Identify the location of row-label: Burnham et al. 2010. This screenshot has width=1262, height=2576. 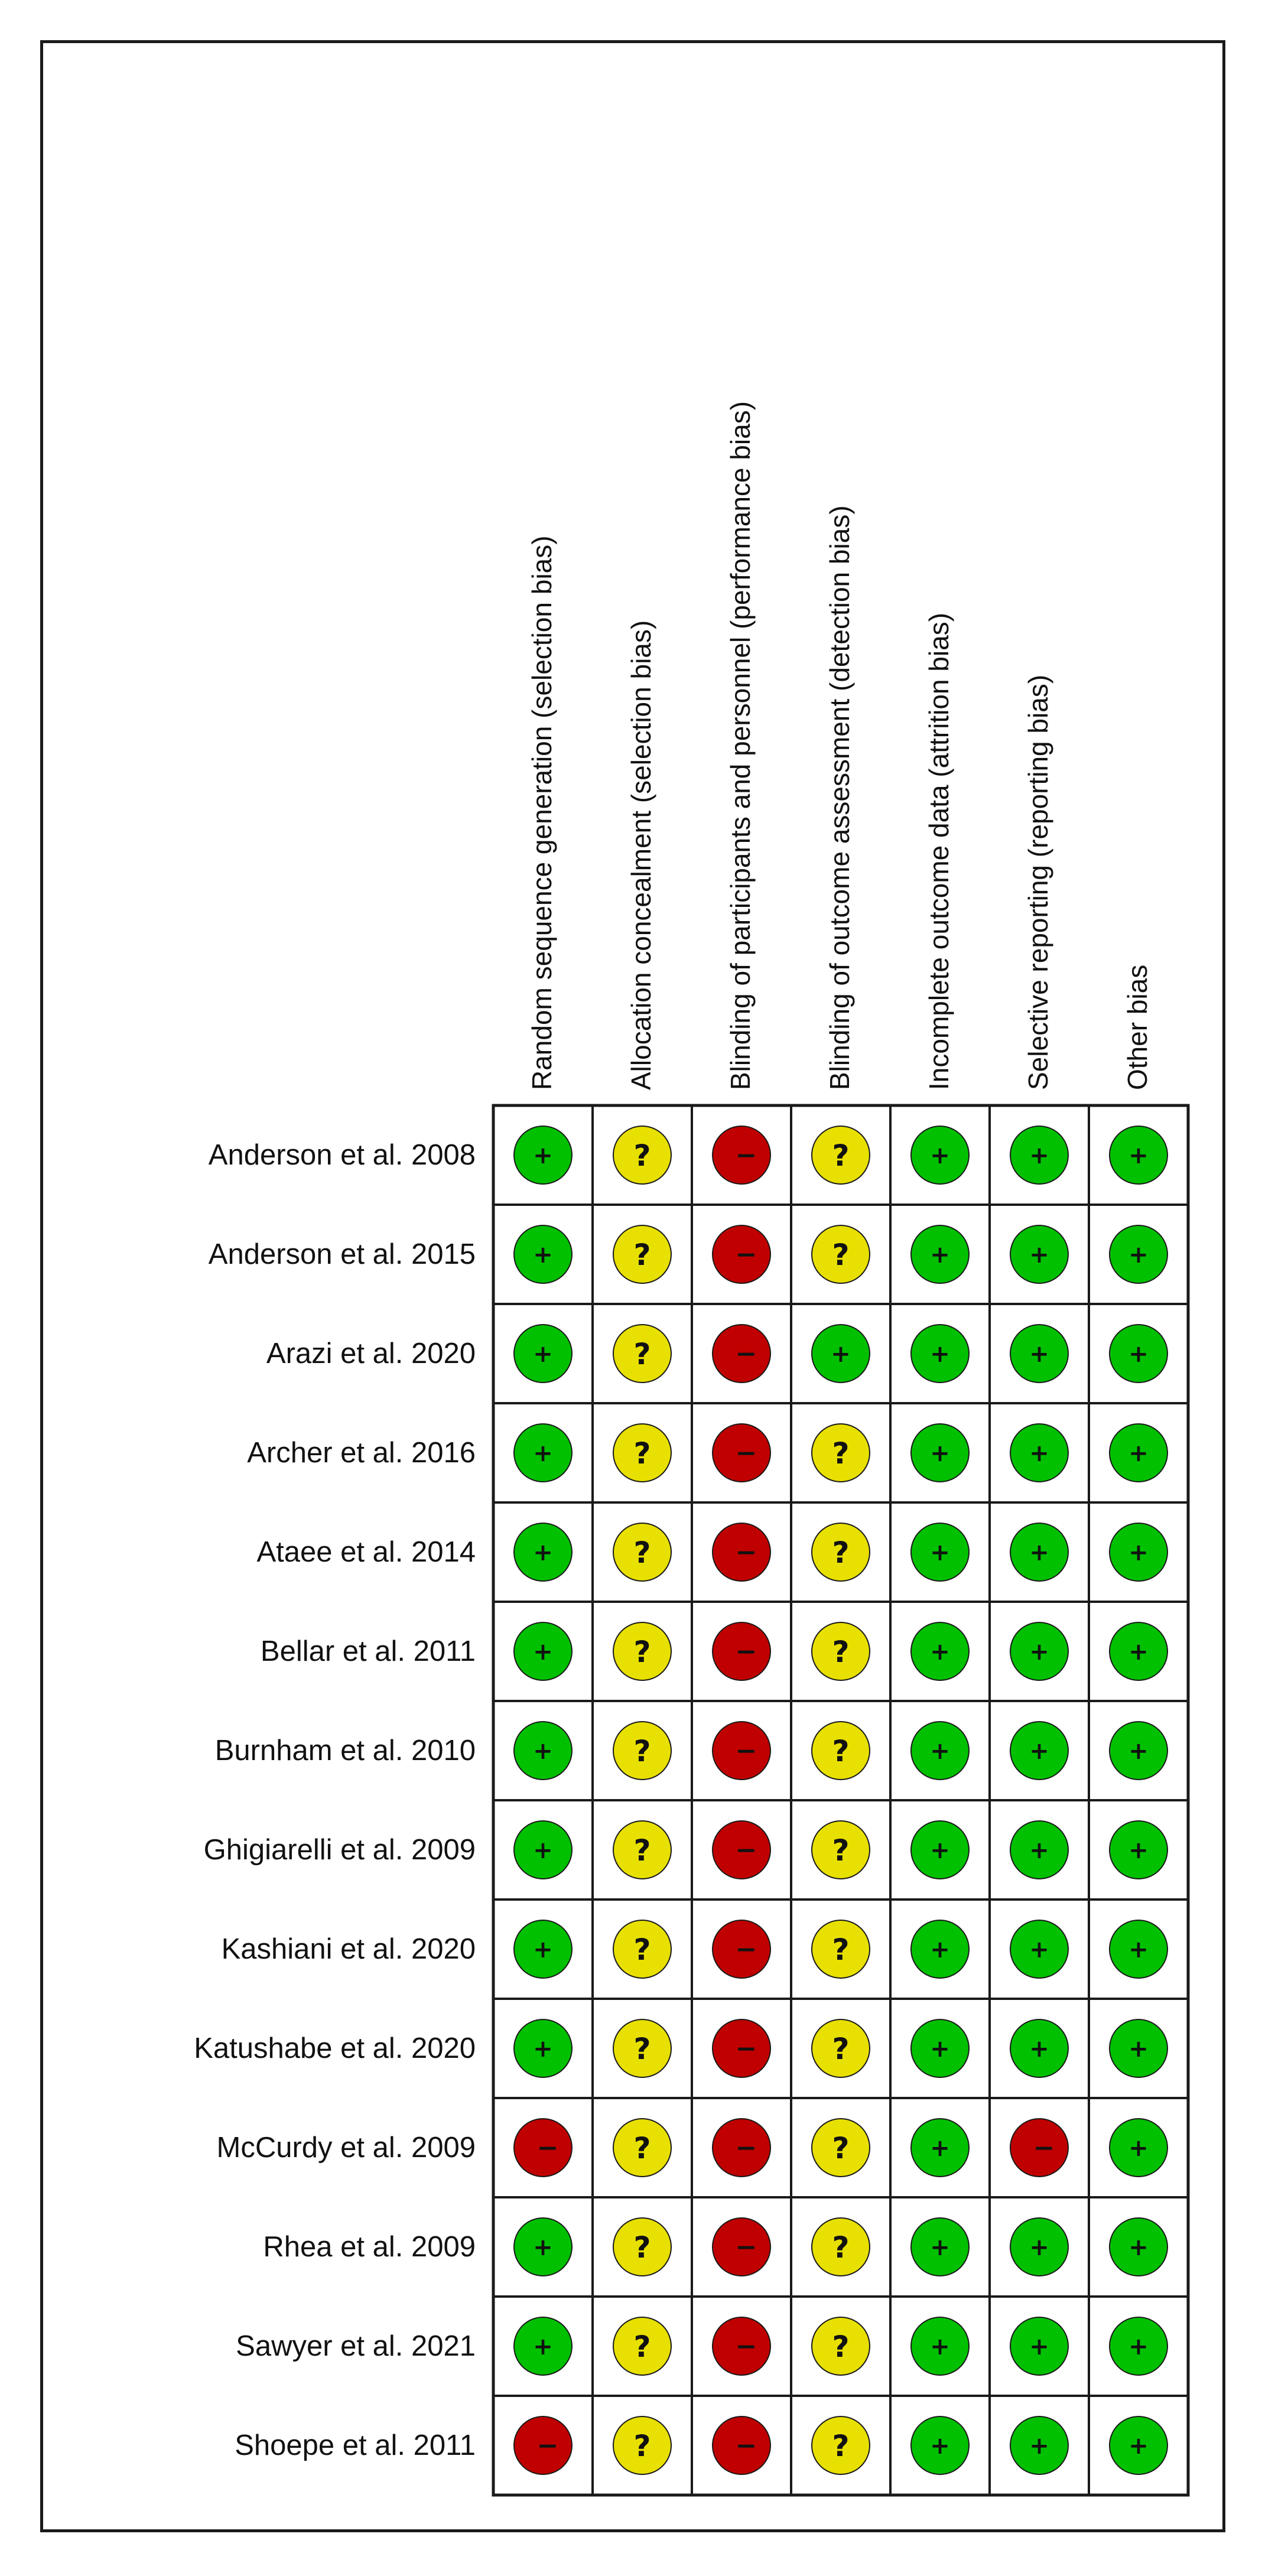
(346, 1751).